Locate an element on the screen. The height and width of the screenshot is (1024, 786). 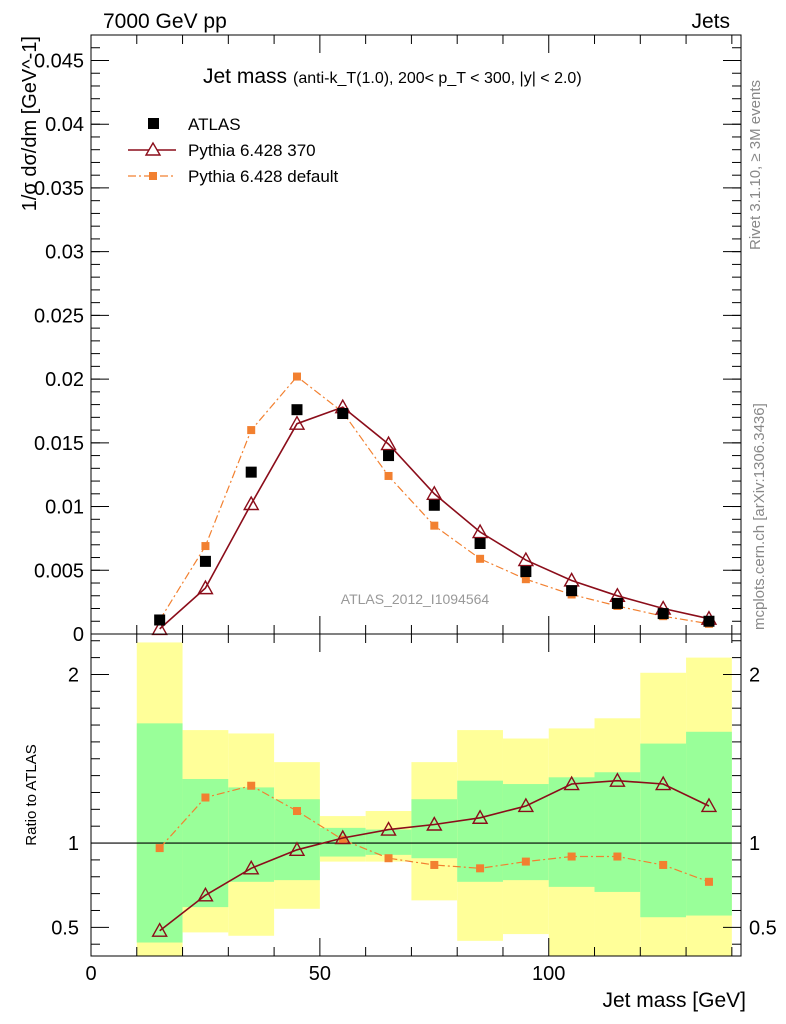
main-ytick-label: 0.005 is located at coordinates (59, 571).